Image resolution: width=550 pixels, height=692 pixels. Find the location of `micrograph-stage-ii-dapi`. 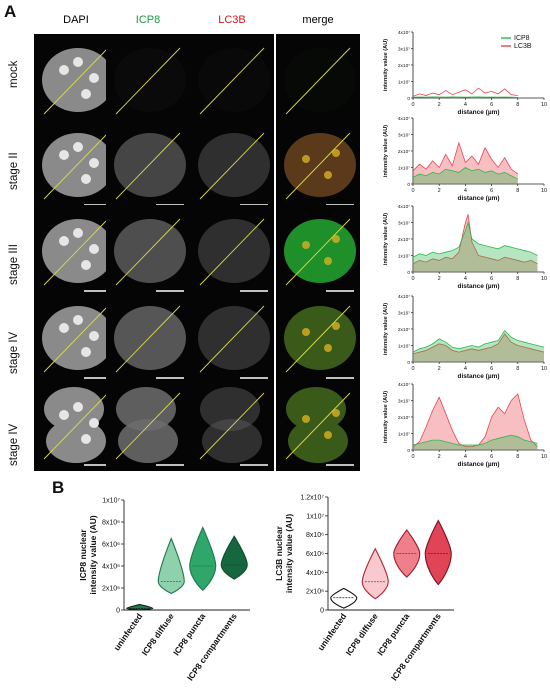

micrograph-stage-ii-dapi is located at coordinates (76, 165).